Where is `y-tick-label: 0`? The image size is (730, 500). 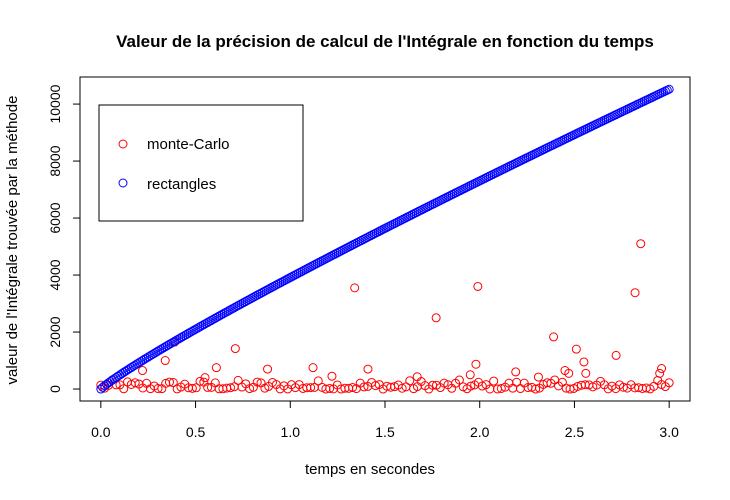
y-tick-label: 0 is located at coordinates (55, 389).